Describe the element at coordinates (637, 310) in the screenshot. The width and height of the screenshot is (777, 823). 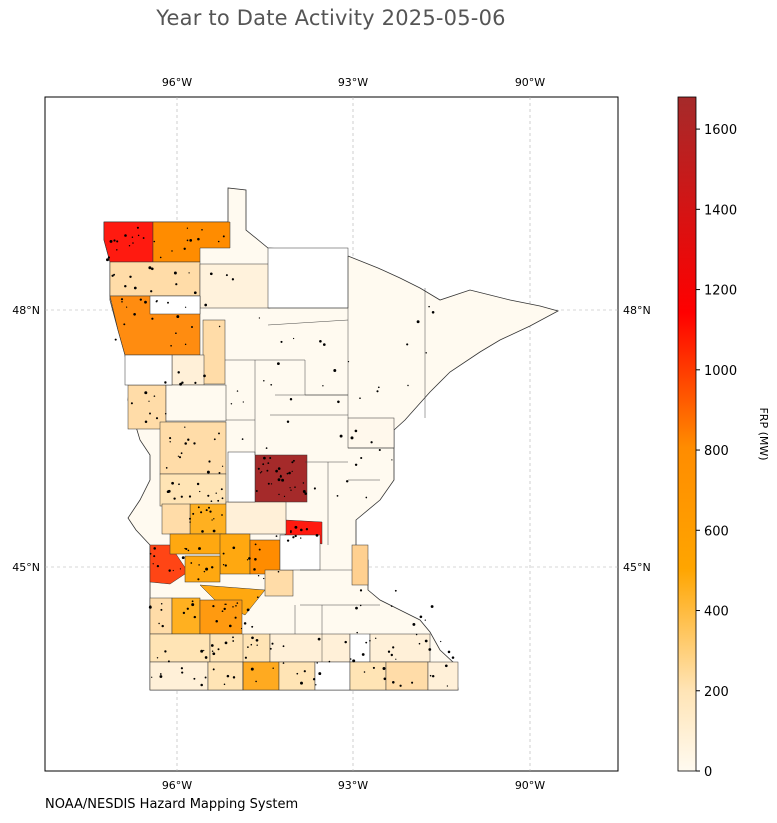
I see `lat-tick-right: 48°N` at that location.